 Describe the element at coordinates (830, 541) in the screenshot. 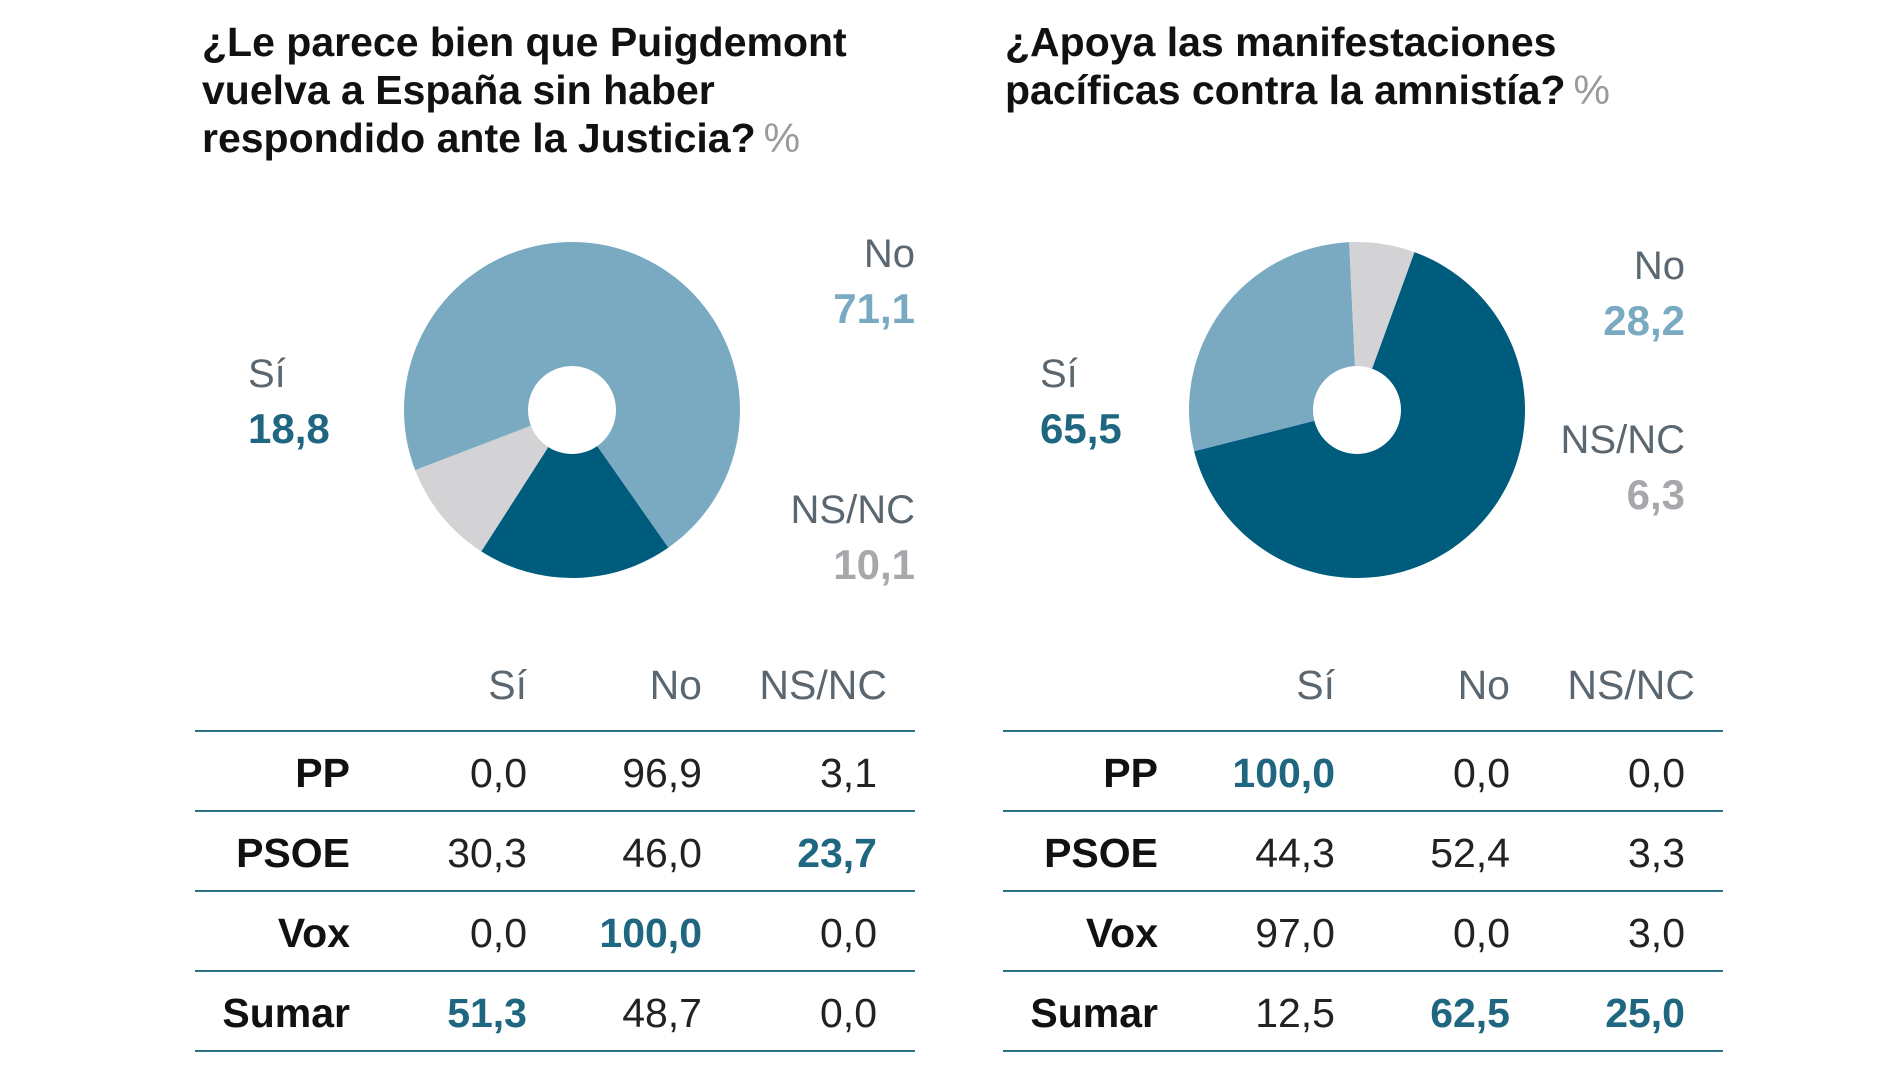

I see `slice-label-nsnc: NS/NC 10,1` at that location.